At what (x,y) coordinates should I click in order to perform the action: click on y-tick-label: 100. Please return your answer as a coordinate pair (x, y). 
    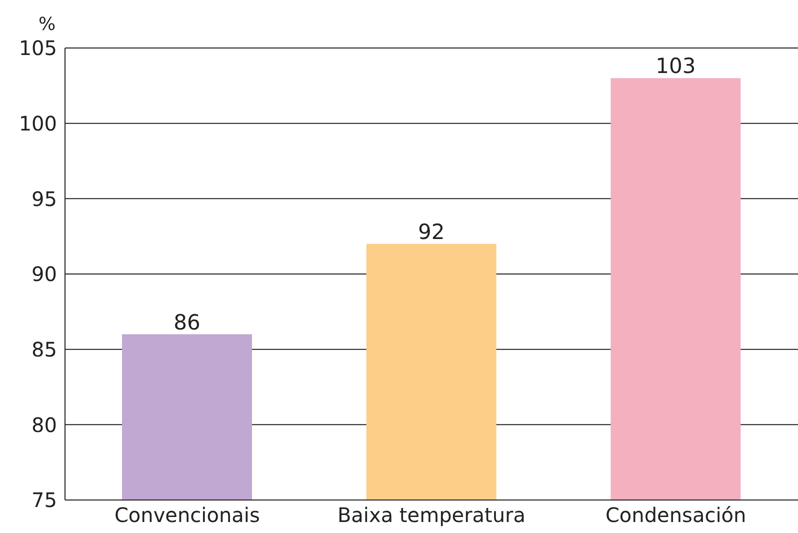
    Looking at the image, I should click on (37, 123).